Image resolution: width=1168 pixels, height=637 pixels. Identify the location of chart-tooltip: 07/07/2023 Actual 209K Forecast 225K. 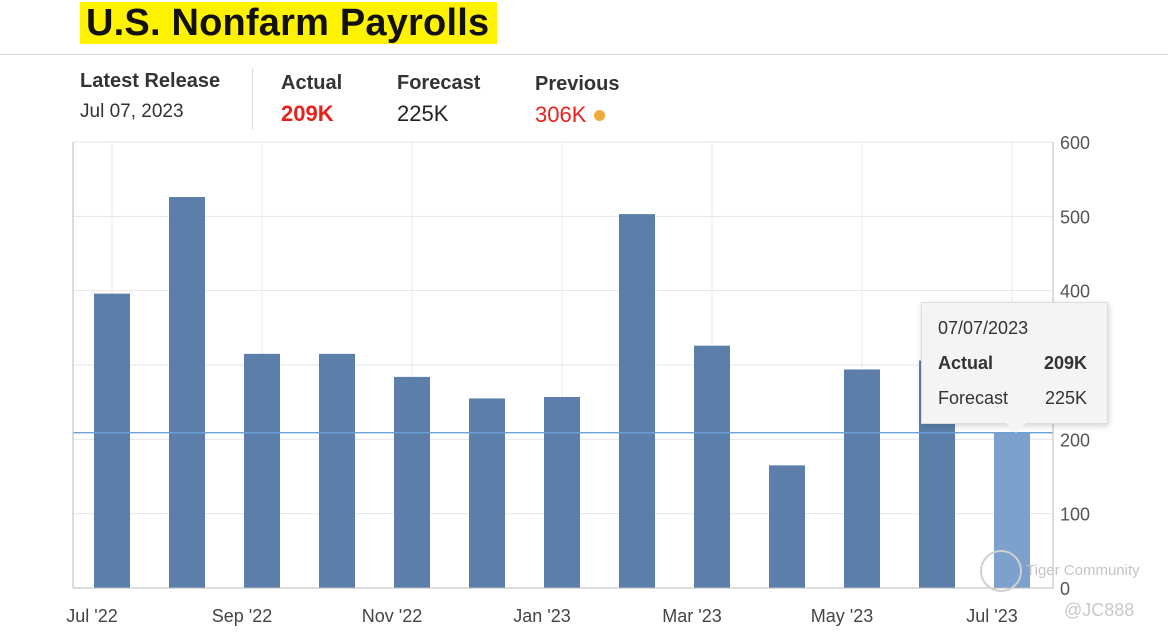
(1014, 367).